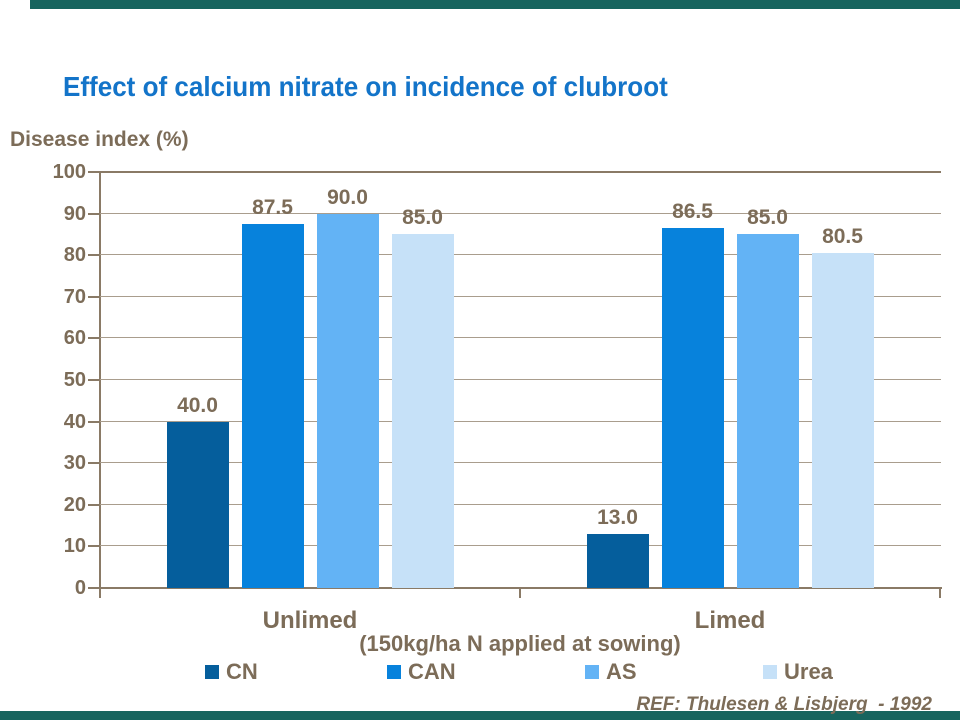 Image resolution: width=960 pixels, height=720 pixels. What do you see at coordinates (770, 672) in the screenshot?
I see `legend-swatch-icon-urea` at bounding box center [770, 672].